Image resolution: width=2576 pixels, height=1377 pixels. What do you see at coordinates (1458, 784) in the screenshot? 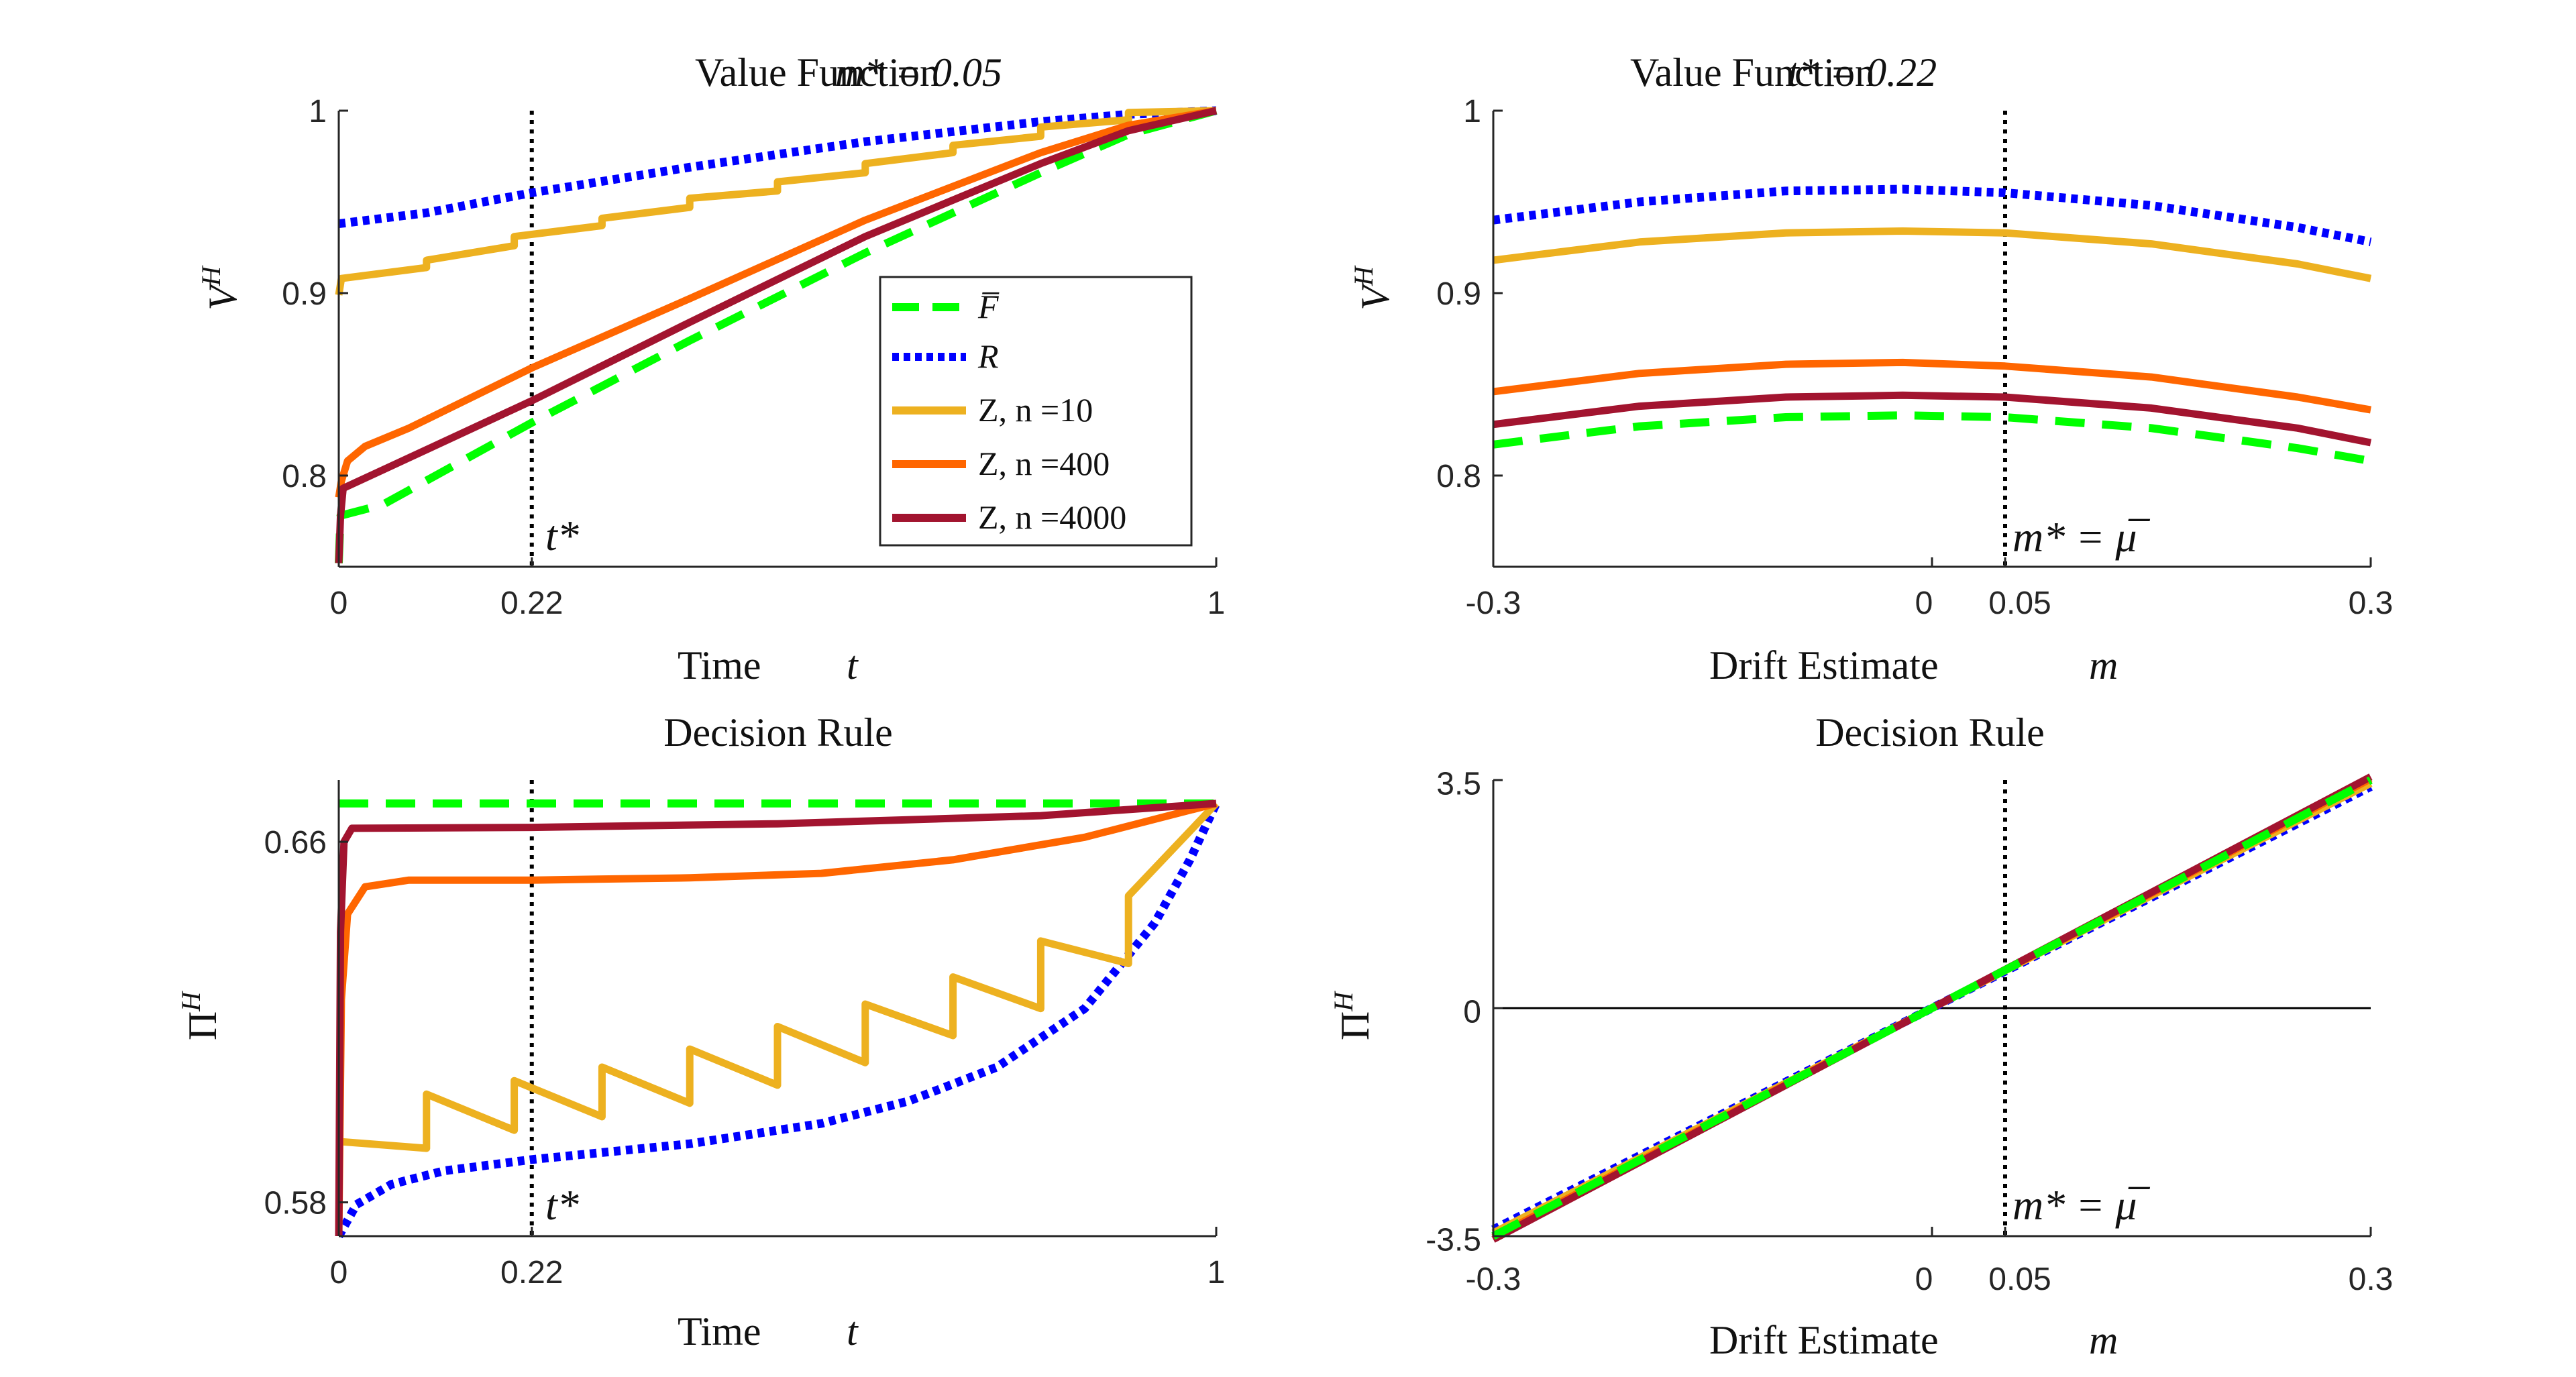
I see `y-tick-label: 3.5` at bounding box center [1458, 784].